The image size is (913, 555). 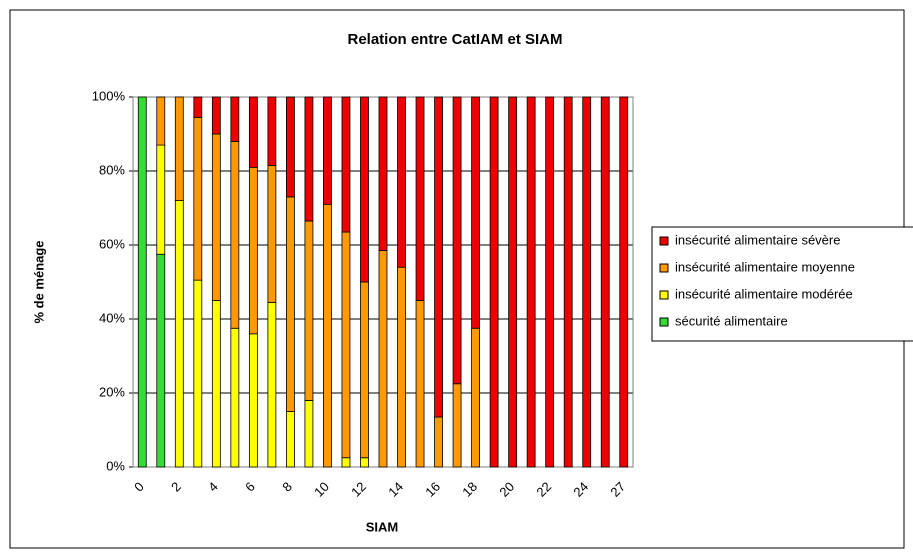 I want to click on legend-box, so click(x=782, y=284).